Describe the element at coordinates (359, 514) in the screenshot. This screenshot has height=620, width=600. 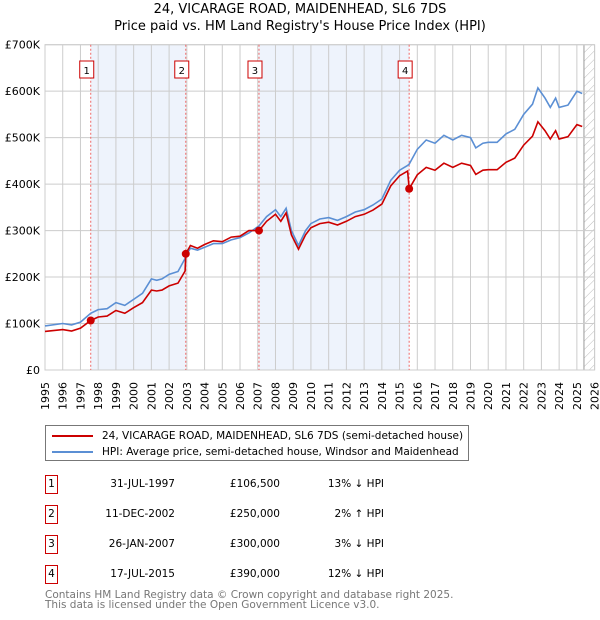
I see `sale-hpi-diff: 2% ↑ HPI` at that location.